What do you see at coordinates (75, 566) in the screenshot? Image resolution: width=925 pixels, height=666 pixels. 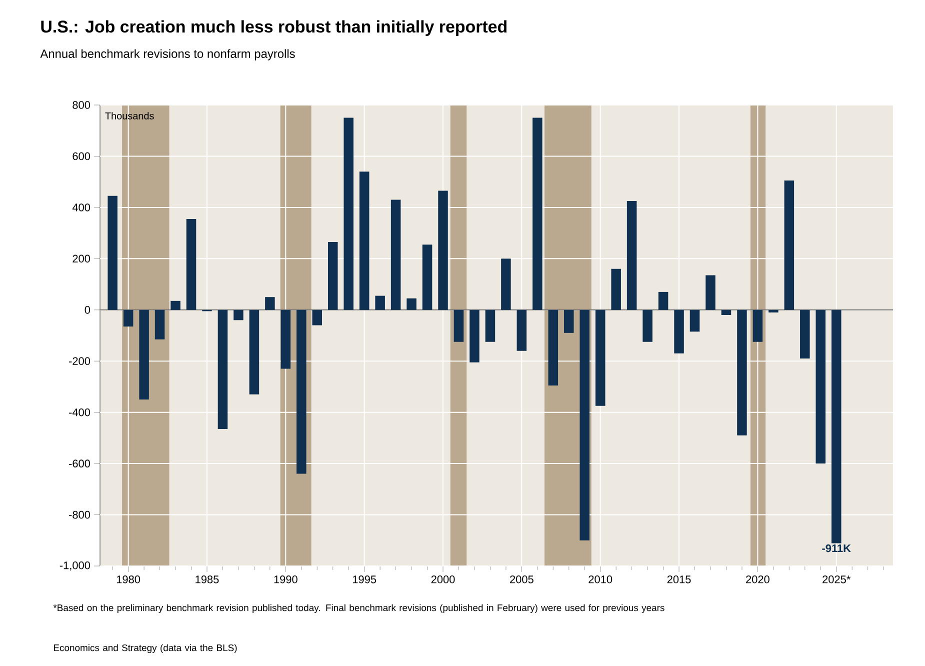 I see `y-tick-label: -1,000` at bounding box center [75, 566].